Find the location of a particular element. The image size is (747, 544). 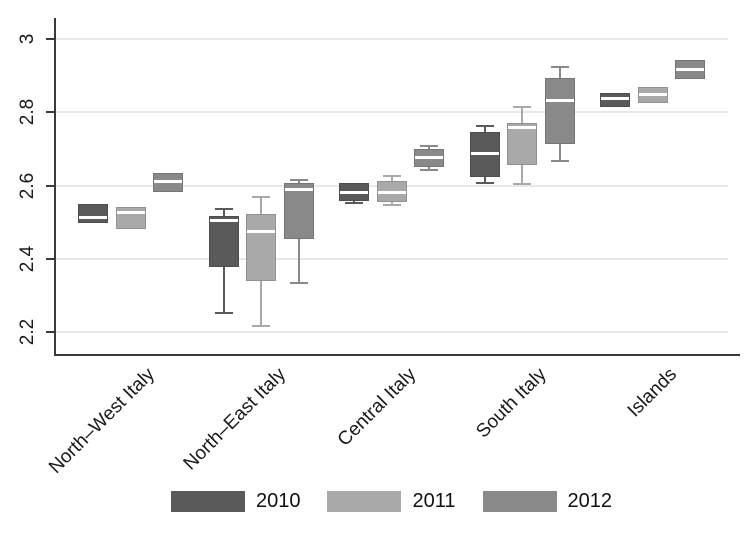

gridline-2.8 is located at coordinates (392, 112).